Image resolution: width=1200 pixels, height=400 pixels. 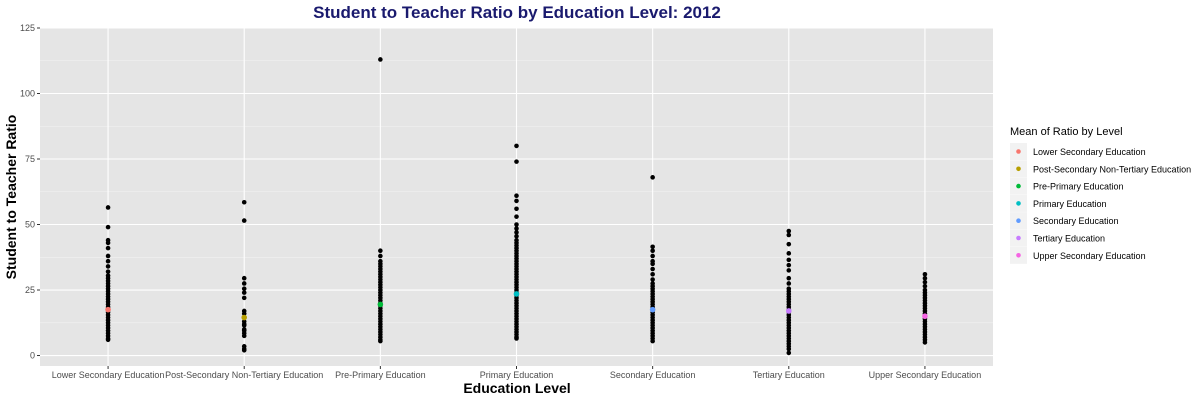 What do you see at coordinates (789, 375) in the screenshot?
I see `x-tick-label: Tertiary Education` at bounding box center [789, 375].